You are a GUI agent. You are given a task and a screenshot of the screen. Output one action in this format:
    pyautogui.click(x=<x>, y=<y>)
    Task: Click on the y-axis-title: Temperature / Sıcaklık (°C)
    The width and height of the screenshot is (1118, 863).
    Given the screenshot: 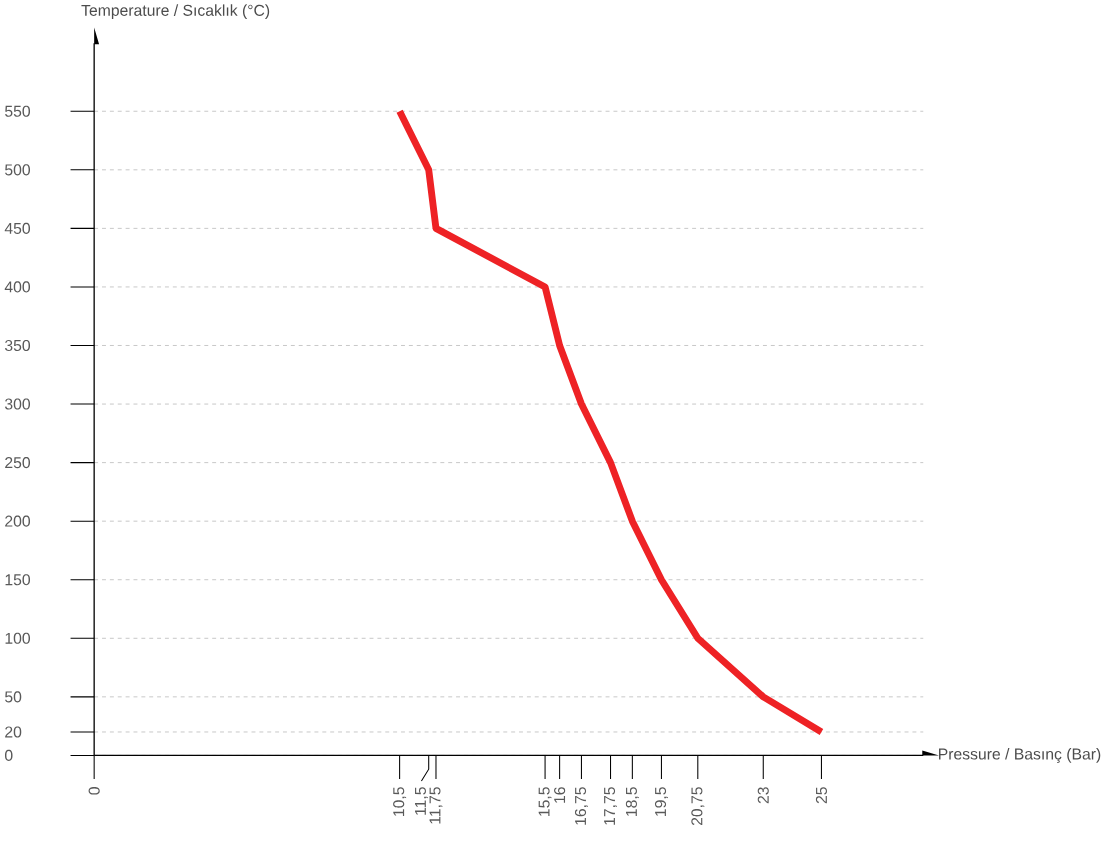 What is the action you would take?
    pyautogui.click(x=175, y=12)
    